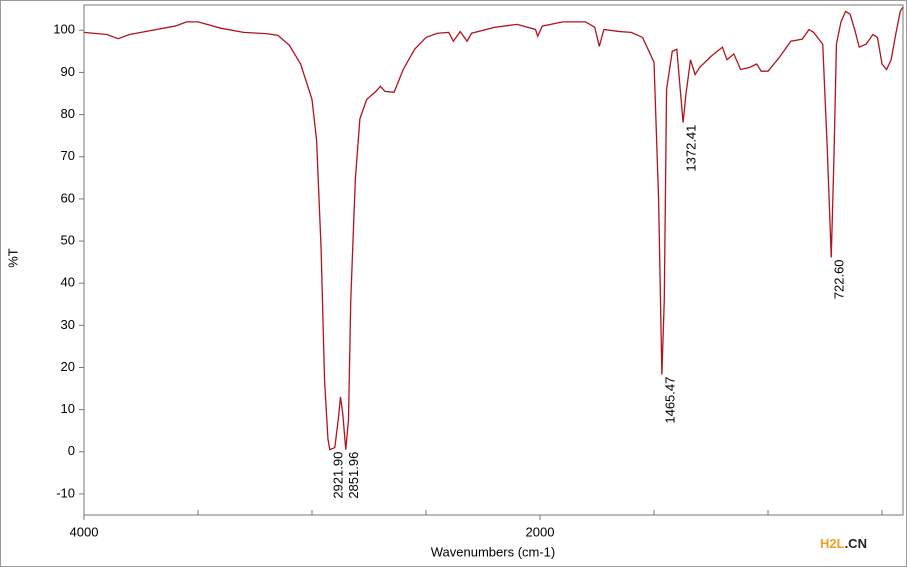 The image size is (907, 567). I want to click on watermark-part: .CN, so click(856, 543).